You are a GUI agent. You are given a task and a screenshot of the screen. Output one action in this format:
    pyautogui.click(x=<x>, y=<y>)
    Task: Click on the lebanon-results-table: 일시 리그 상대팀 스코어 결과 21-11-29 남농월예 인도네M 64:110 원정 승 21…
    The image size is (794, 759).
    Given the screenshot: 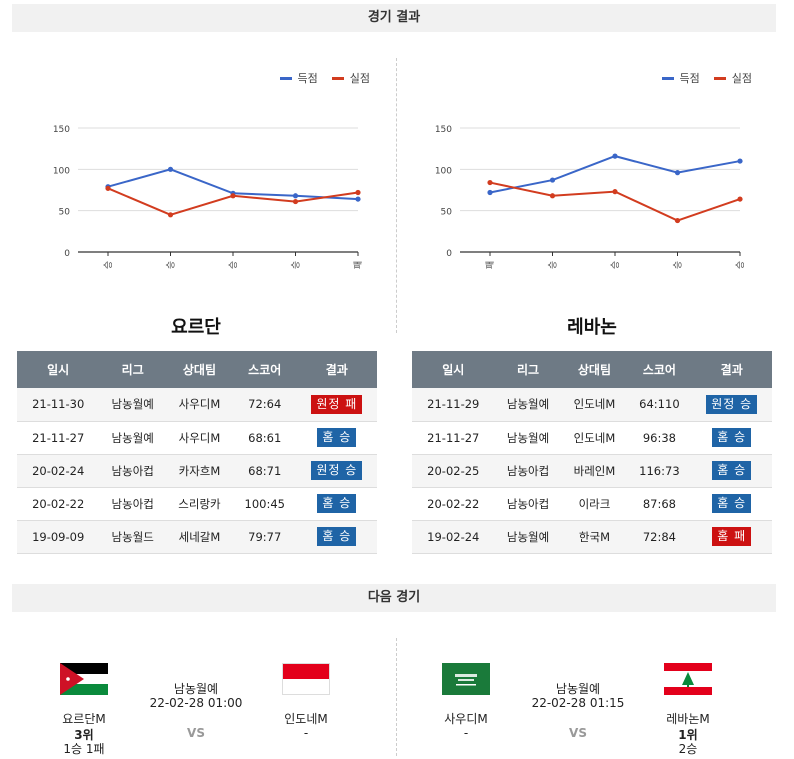 What is the action you would take?
    pyautogui.click(x=592, y=452)
    